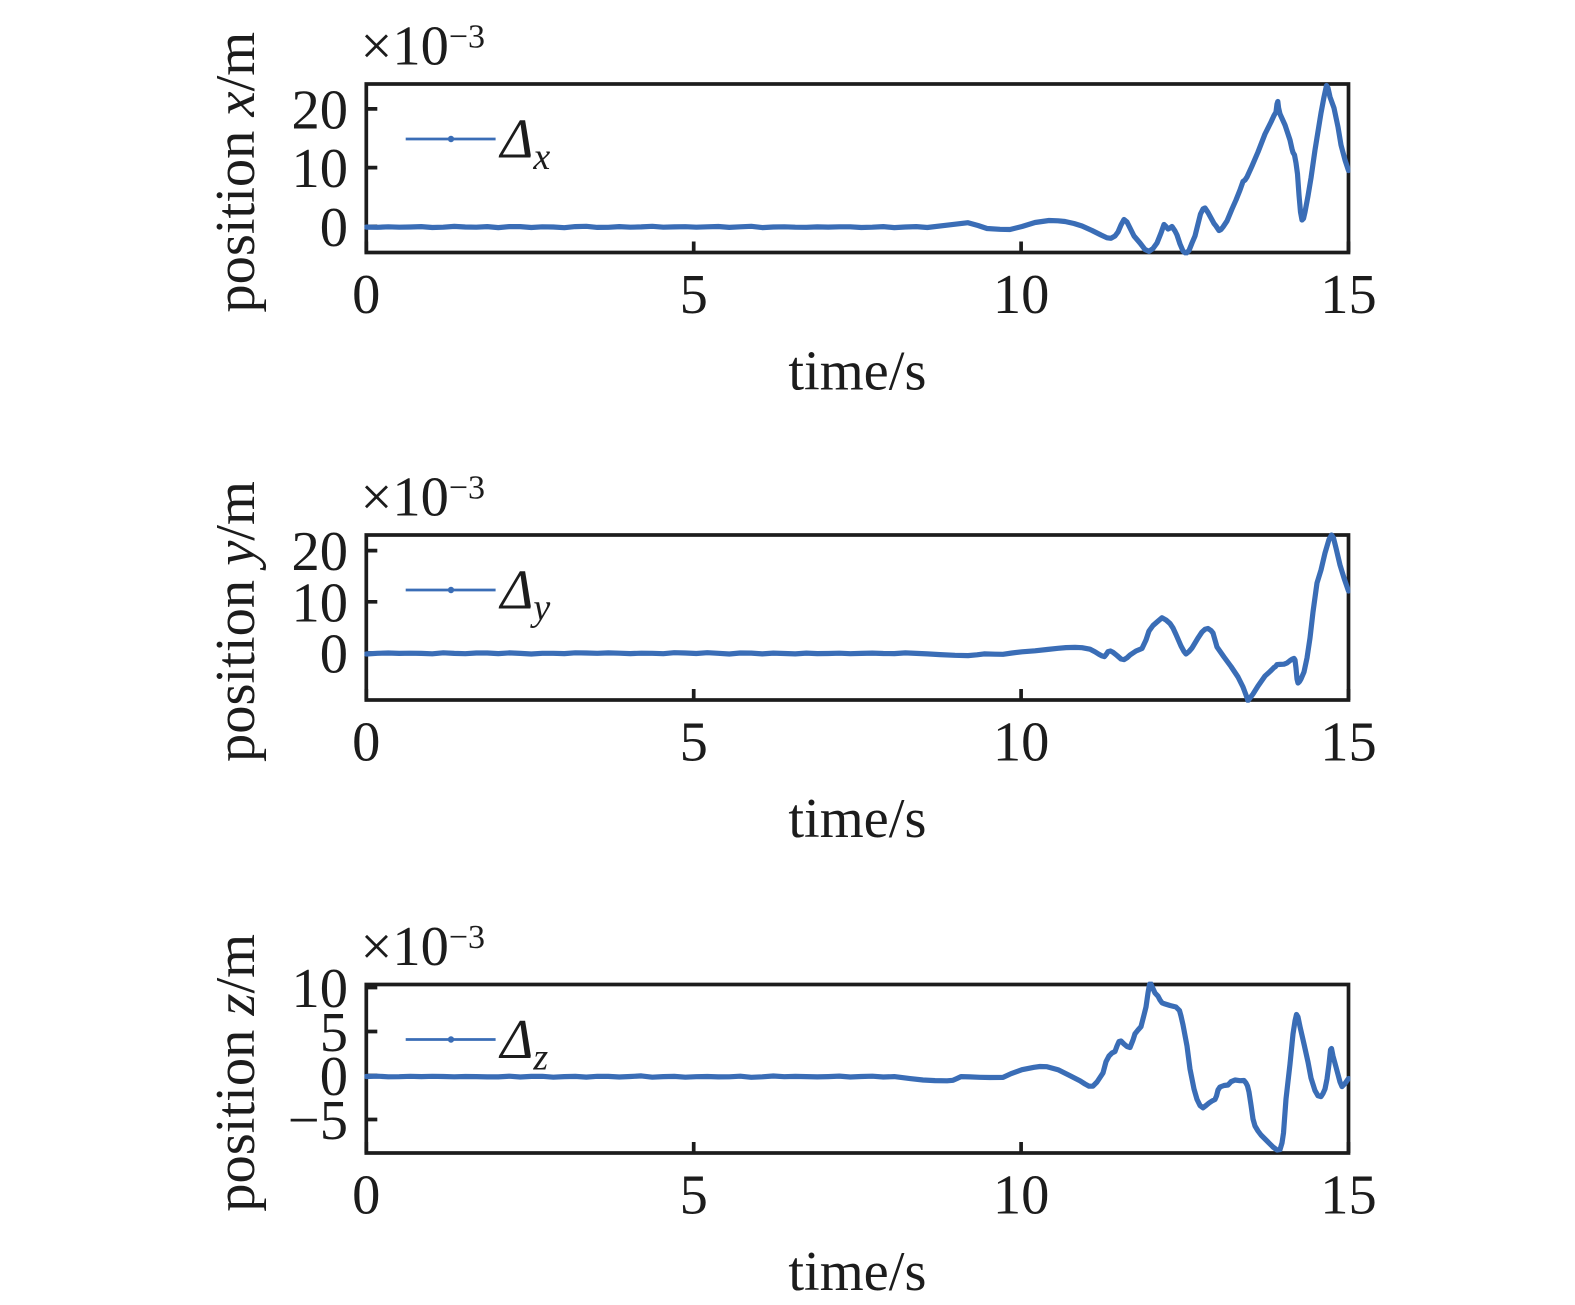 This screenshot has width=1575, height=1305. What do you see at coordinates (236, 172) in the screenshot?
I see `svg-text: position x/m` at bounding box center [236, 172].